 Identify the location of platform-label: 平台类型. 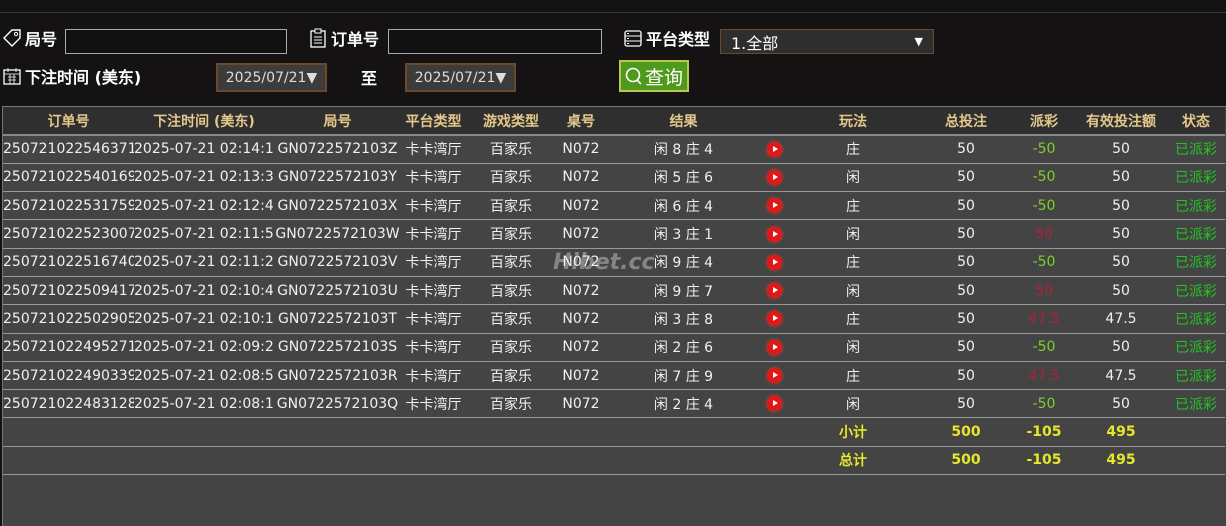
(666, 38).